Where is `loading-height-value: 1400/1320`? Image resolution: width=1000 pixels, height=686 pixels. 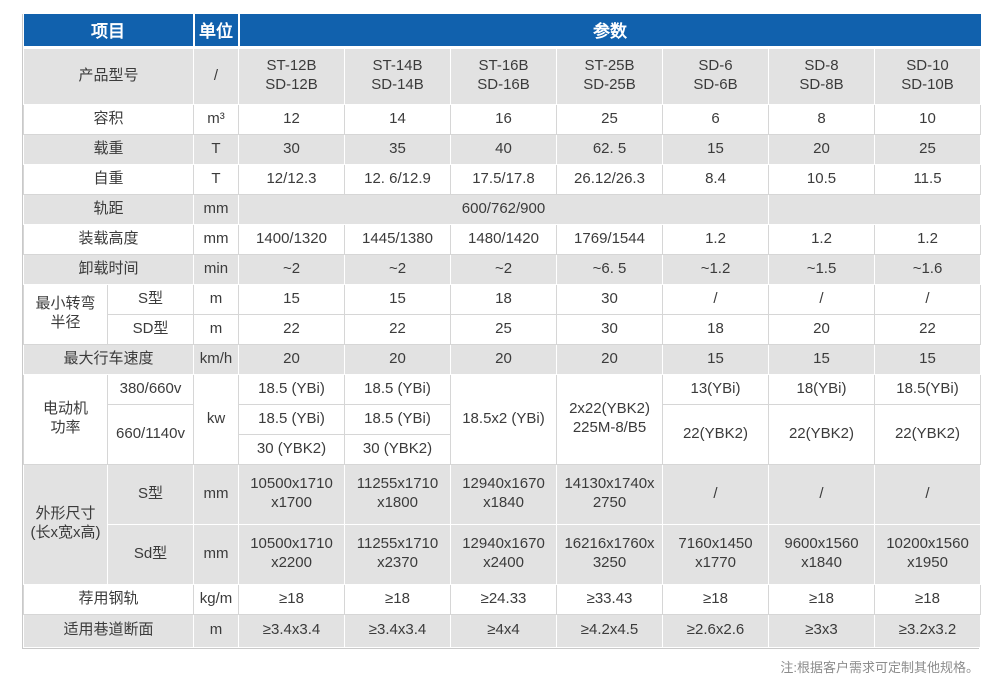 loading-height-value: 1400/1320 is located at coordinates (291, 239).